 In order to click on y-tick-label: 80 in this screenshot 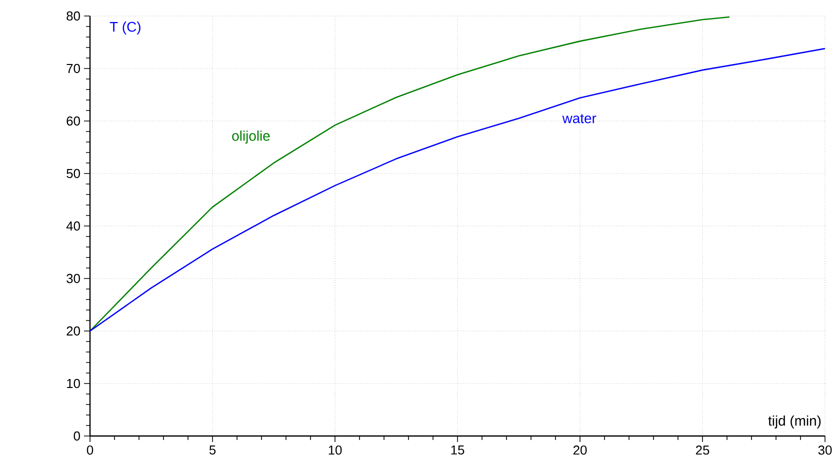, I will do `click(73, 16)`.